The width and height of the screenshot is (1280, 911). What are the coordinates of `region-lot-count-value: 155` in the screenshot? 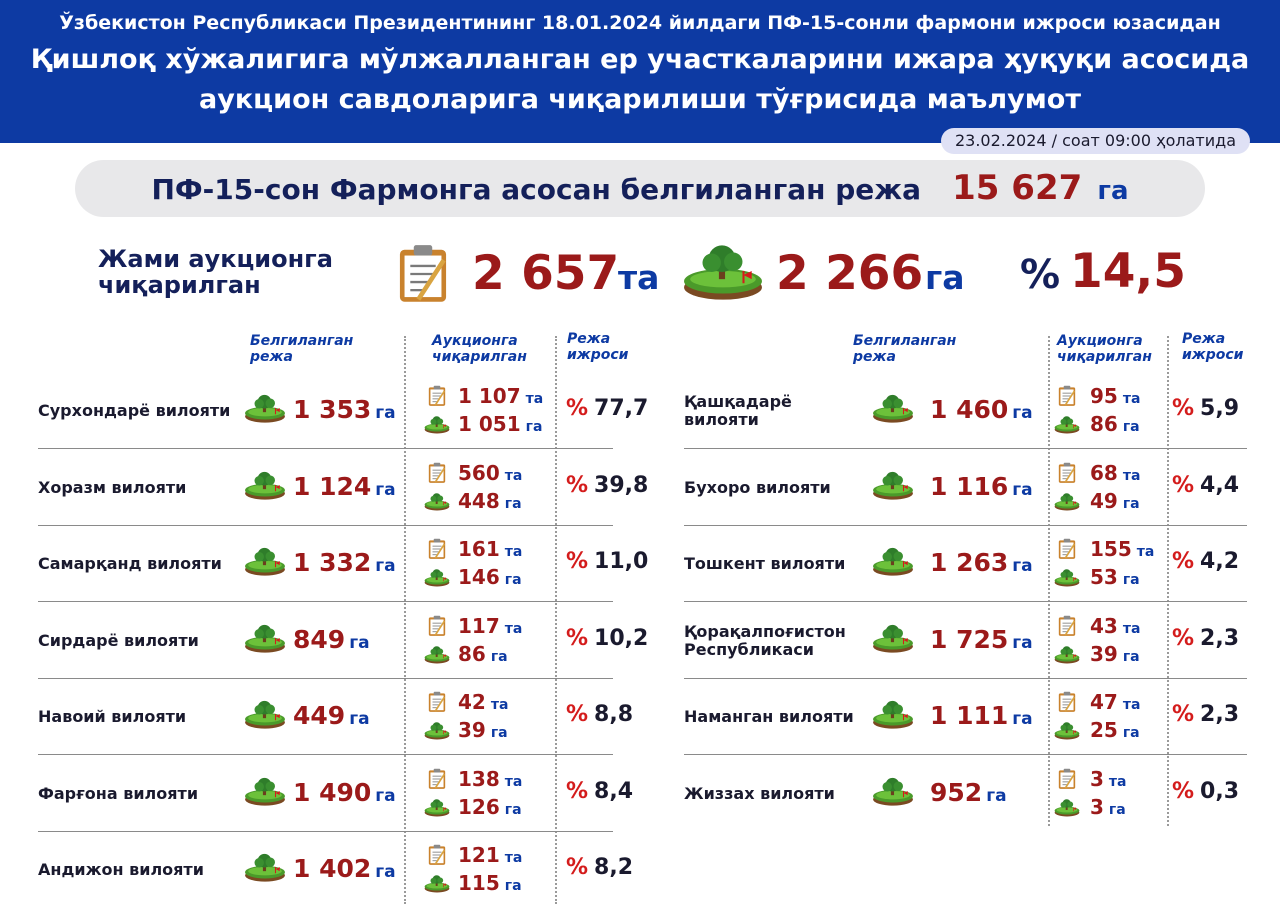 It's located at (1111, 549).